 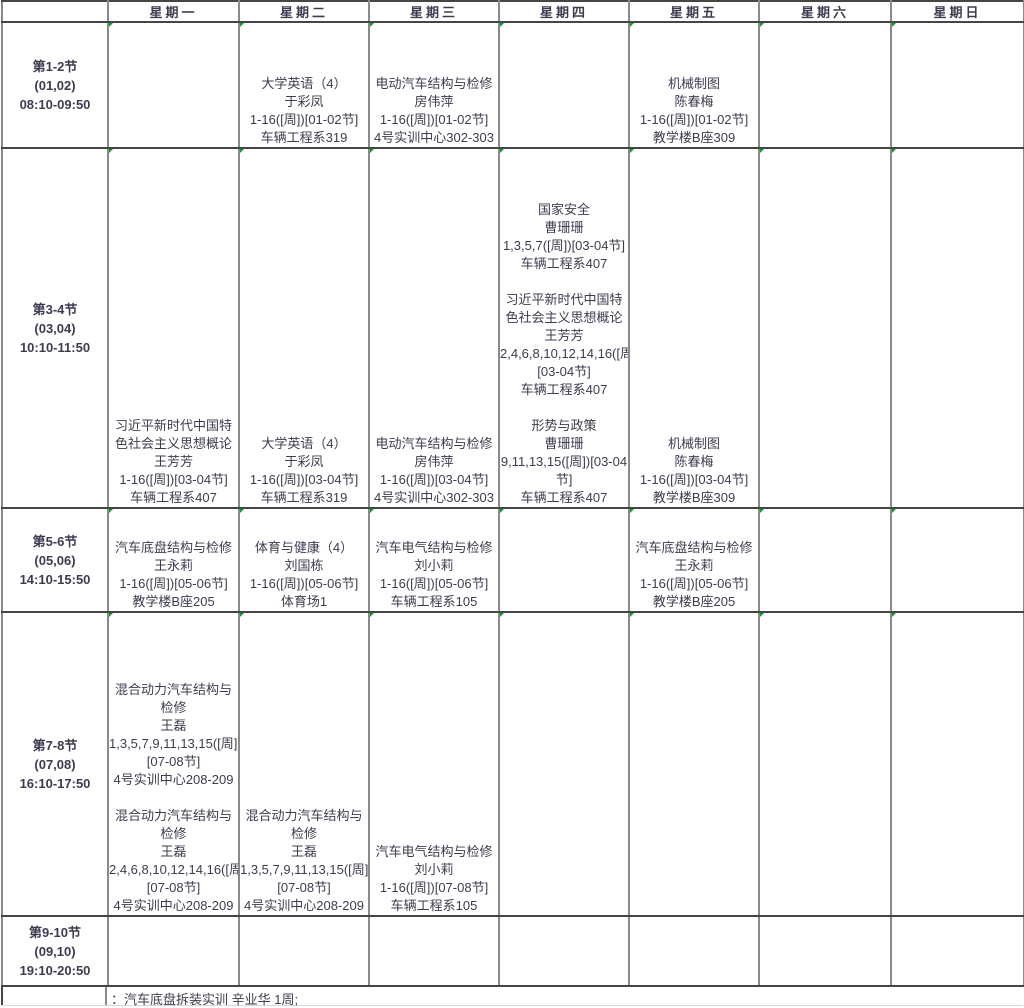 What do you see at coordinates (173, 565) in the screenshot?
I see `course-teacher: 王永莉` at bounding box center [173, 565].